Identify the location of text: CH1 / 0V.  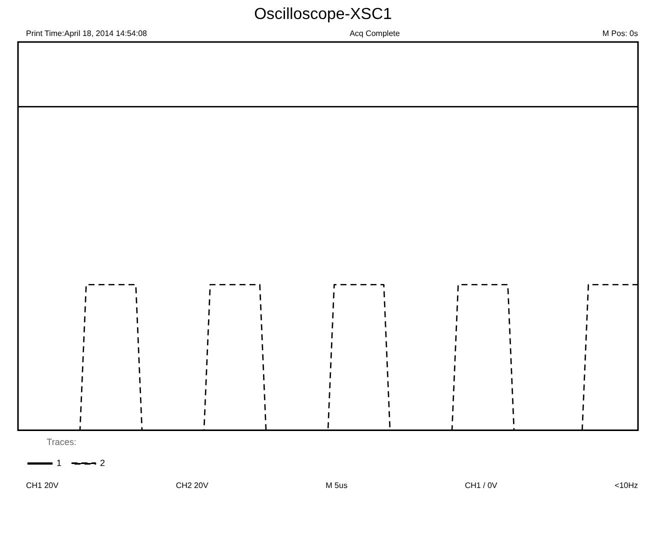
(481, 486).